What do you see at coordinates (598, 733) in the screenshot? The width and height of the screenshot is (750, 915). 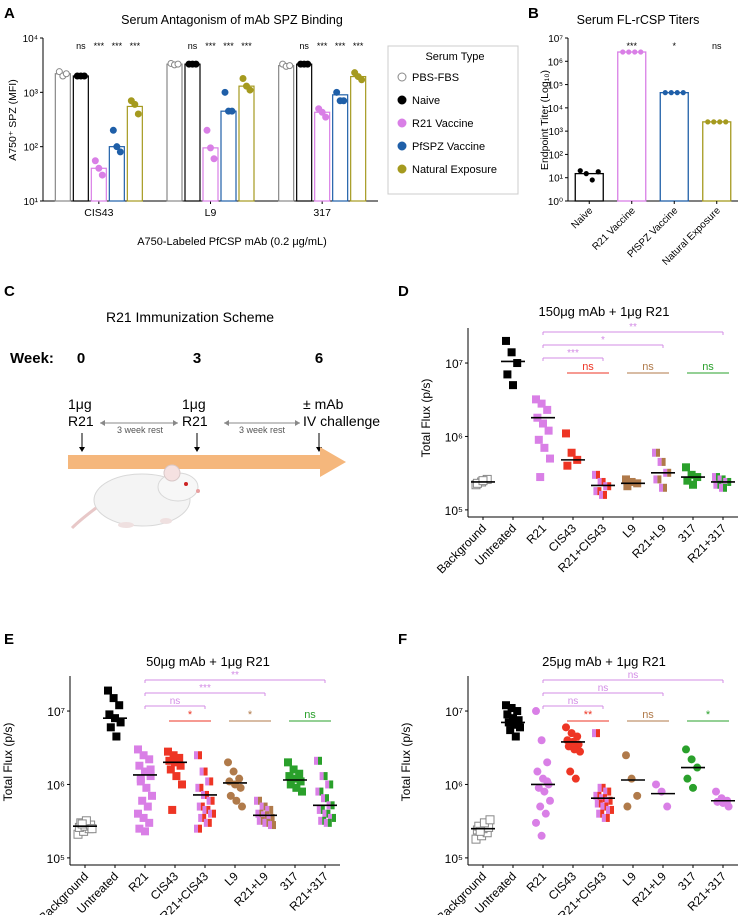 I see `f-point-r21-cis43-half` at bounding box center [598, 733].